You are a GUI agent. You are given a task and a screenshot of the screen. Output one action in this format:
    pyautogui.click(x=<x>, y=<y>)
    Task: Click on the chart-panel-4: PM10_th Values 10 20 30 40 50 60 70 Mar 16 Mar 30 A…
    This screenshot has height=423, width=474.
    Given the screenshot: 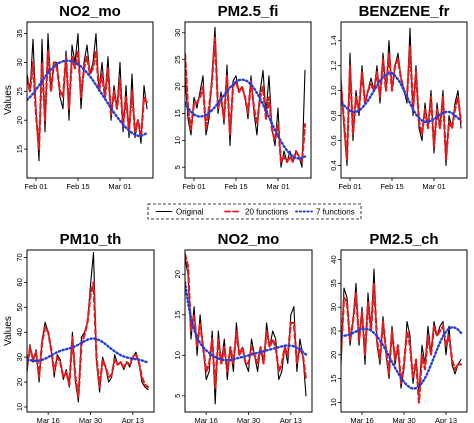 What is the action you would take?
    pyautogui.click(x=79, y=327)
    